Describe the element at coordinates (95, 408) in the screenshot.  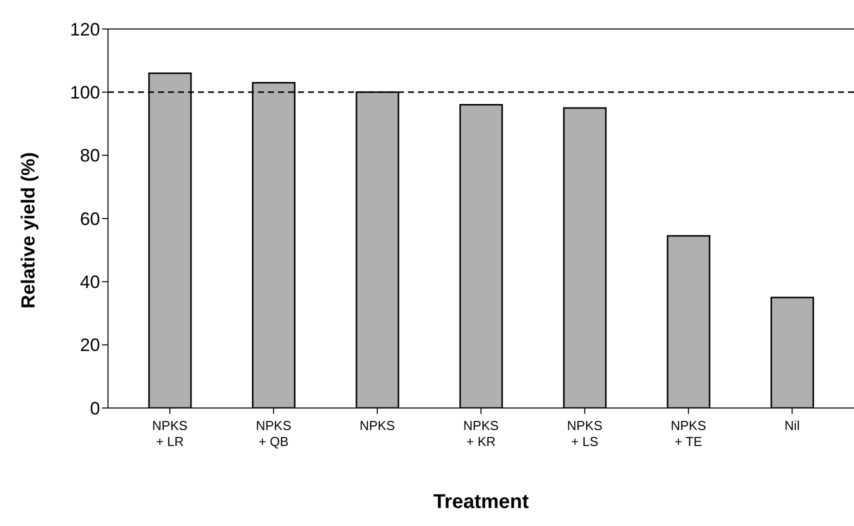
I see `y-tick-label: 0` at that location.